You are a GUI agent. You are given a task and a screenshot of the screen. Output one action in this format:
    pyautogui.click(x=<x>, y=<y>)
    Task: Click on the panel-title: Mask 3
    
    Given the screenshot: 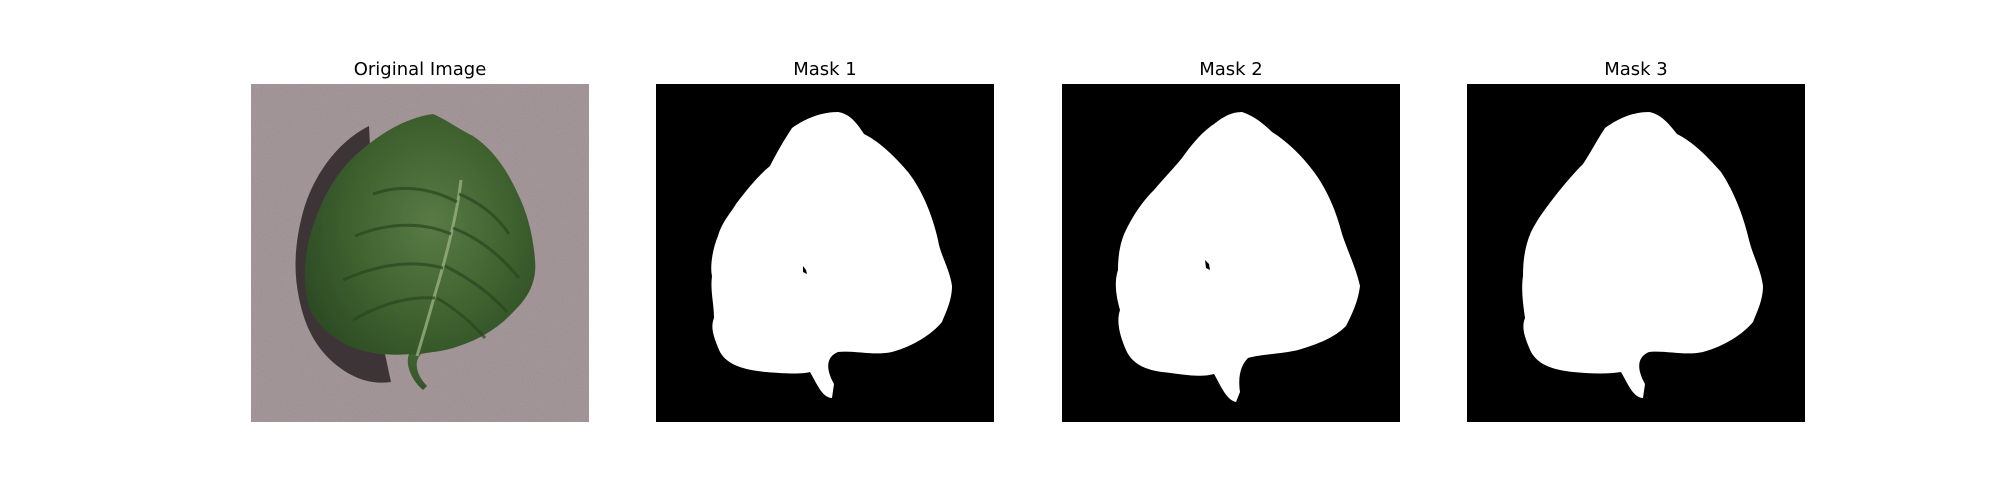 What is the action you would take?
    pyautogui.click(x=1636, y=70)
    